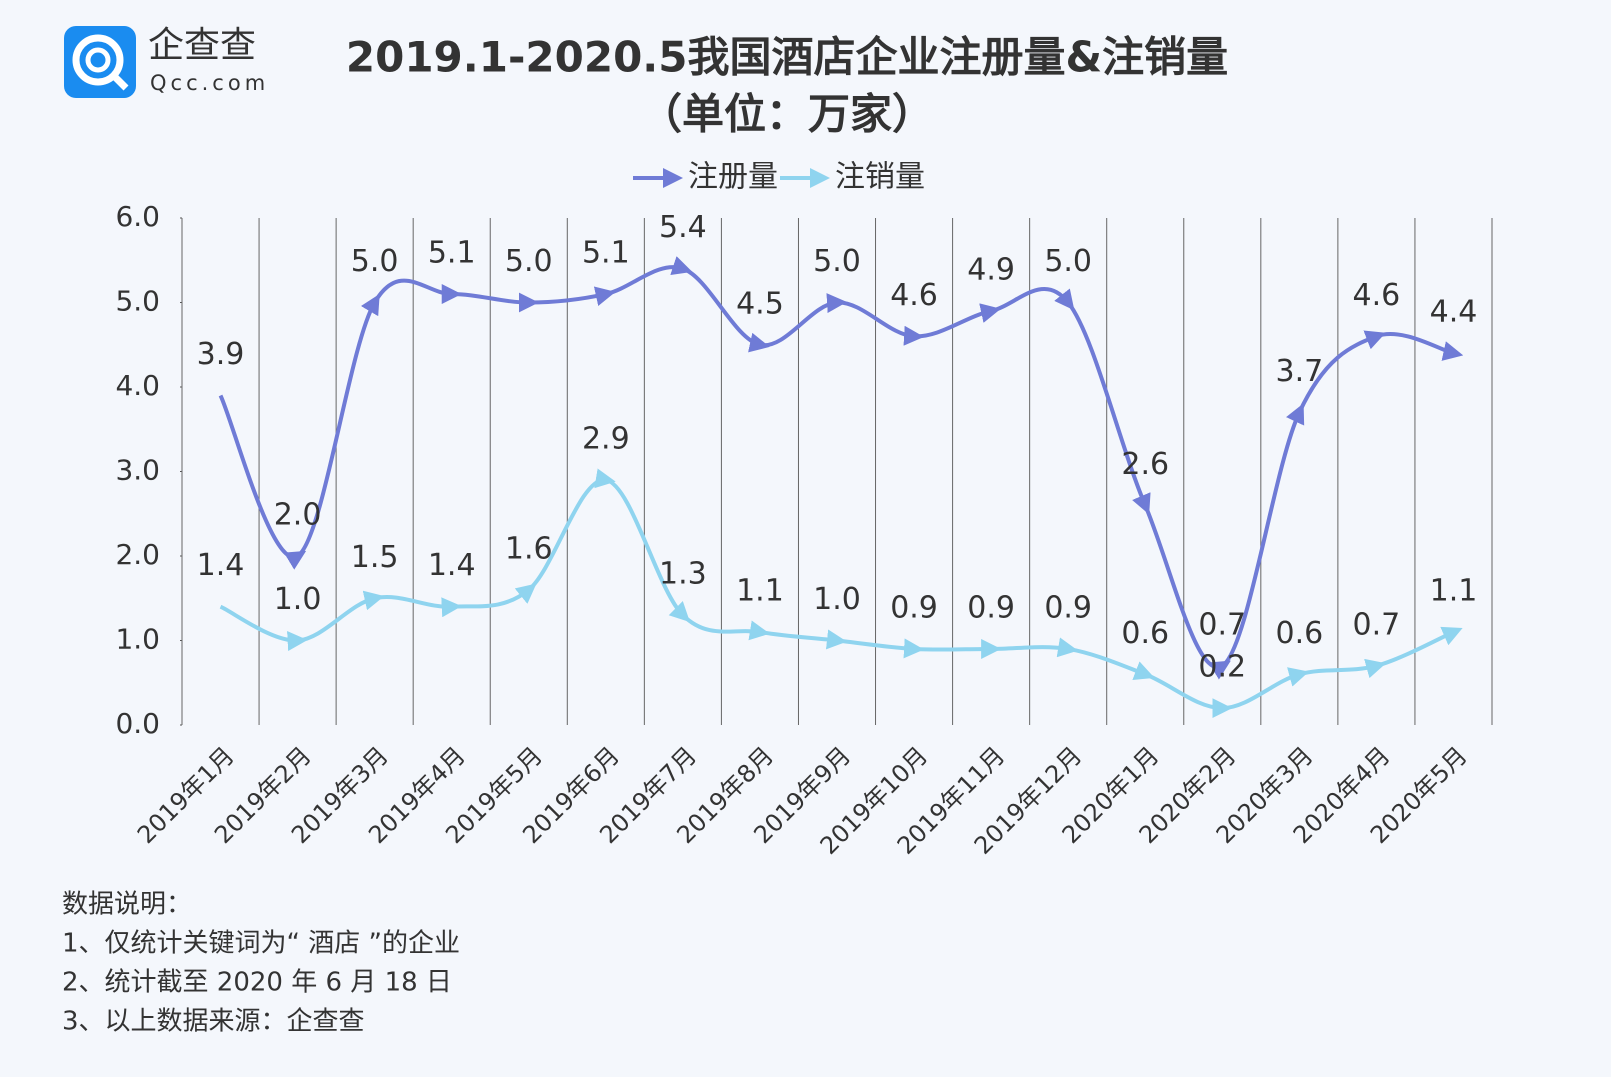 This screenshot has width=1611, height=1077. What do you see at coordinates (1222, 667) in the screenshot?
I see `value-label: 0.2` at bounding box center [1222, 667].